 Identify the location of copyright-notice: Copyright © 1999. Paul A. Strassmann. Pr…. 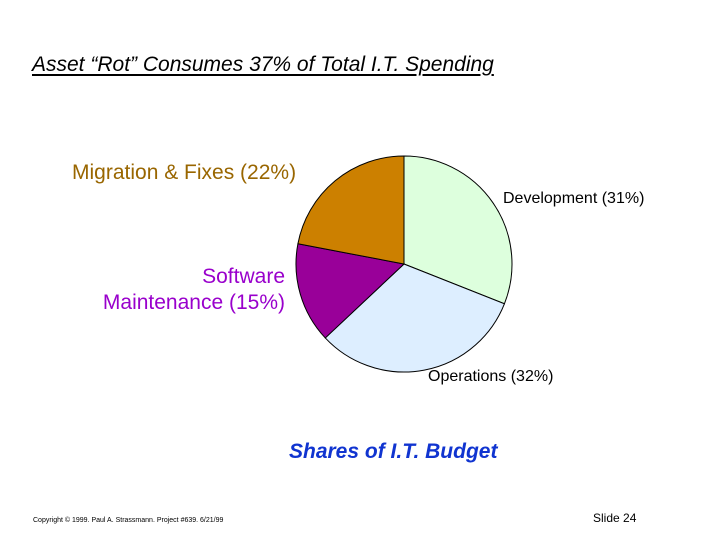
(128, 520).